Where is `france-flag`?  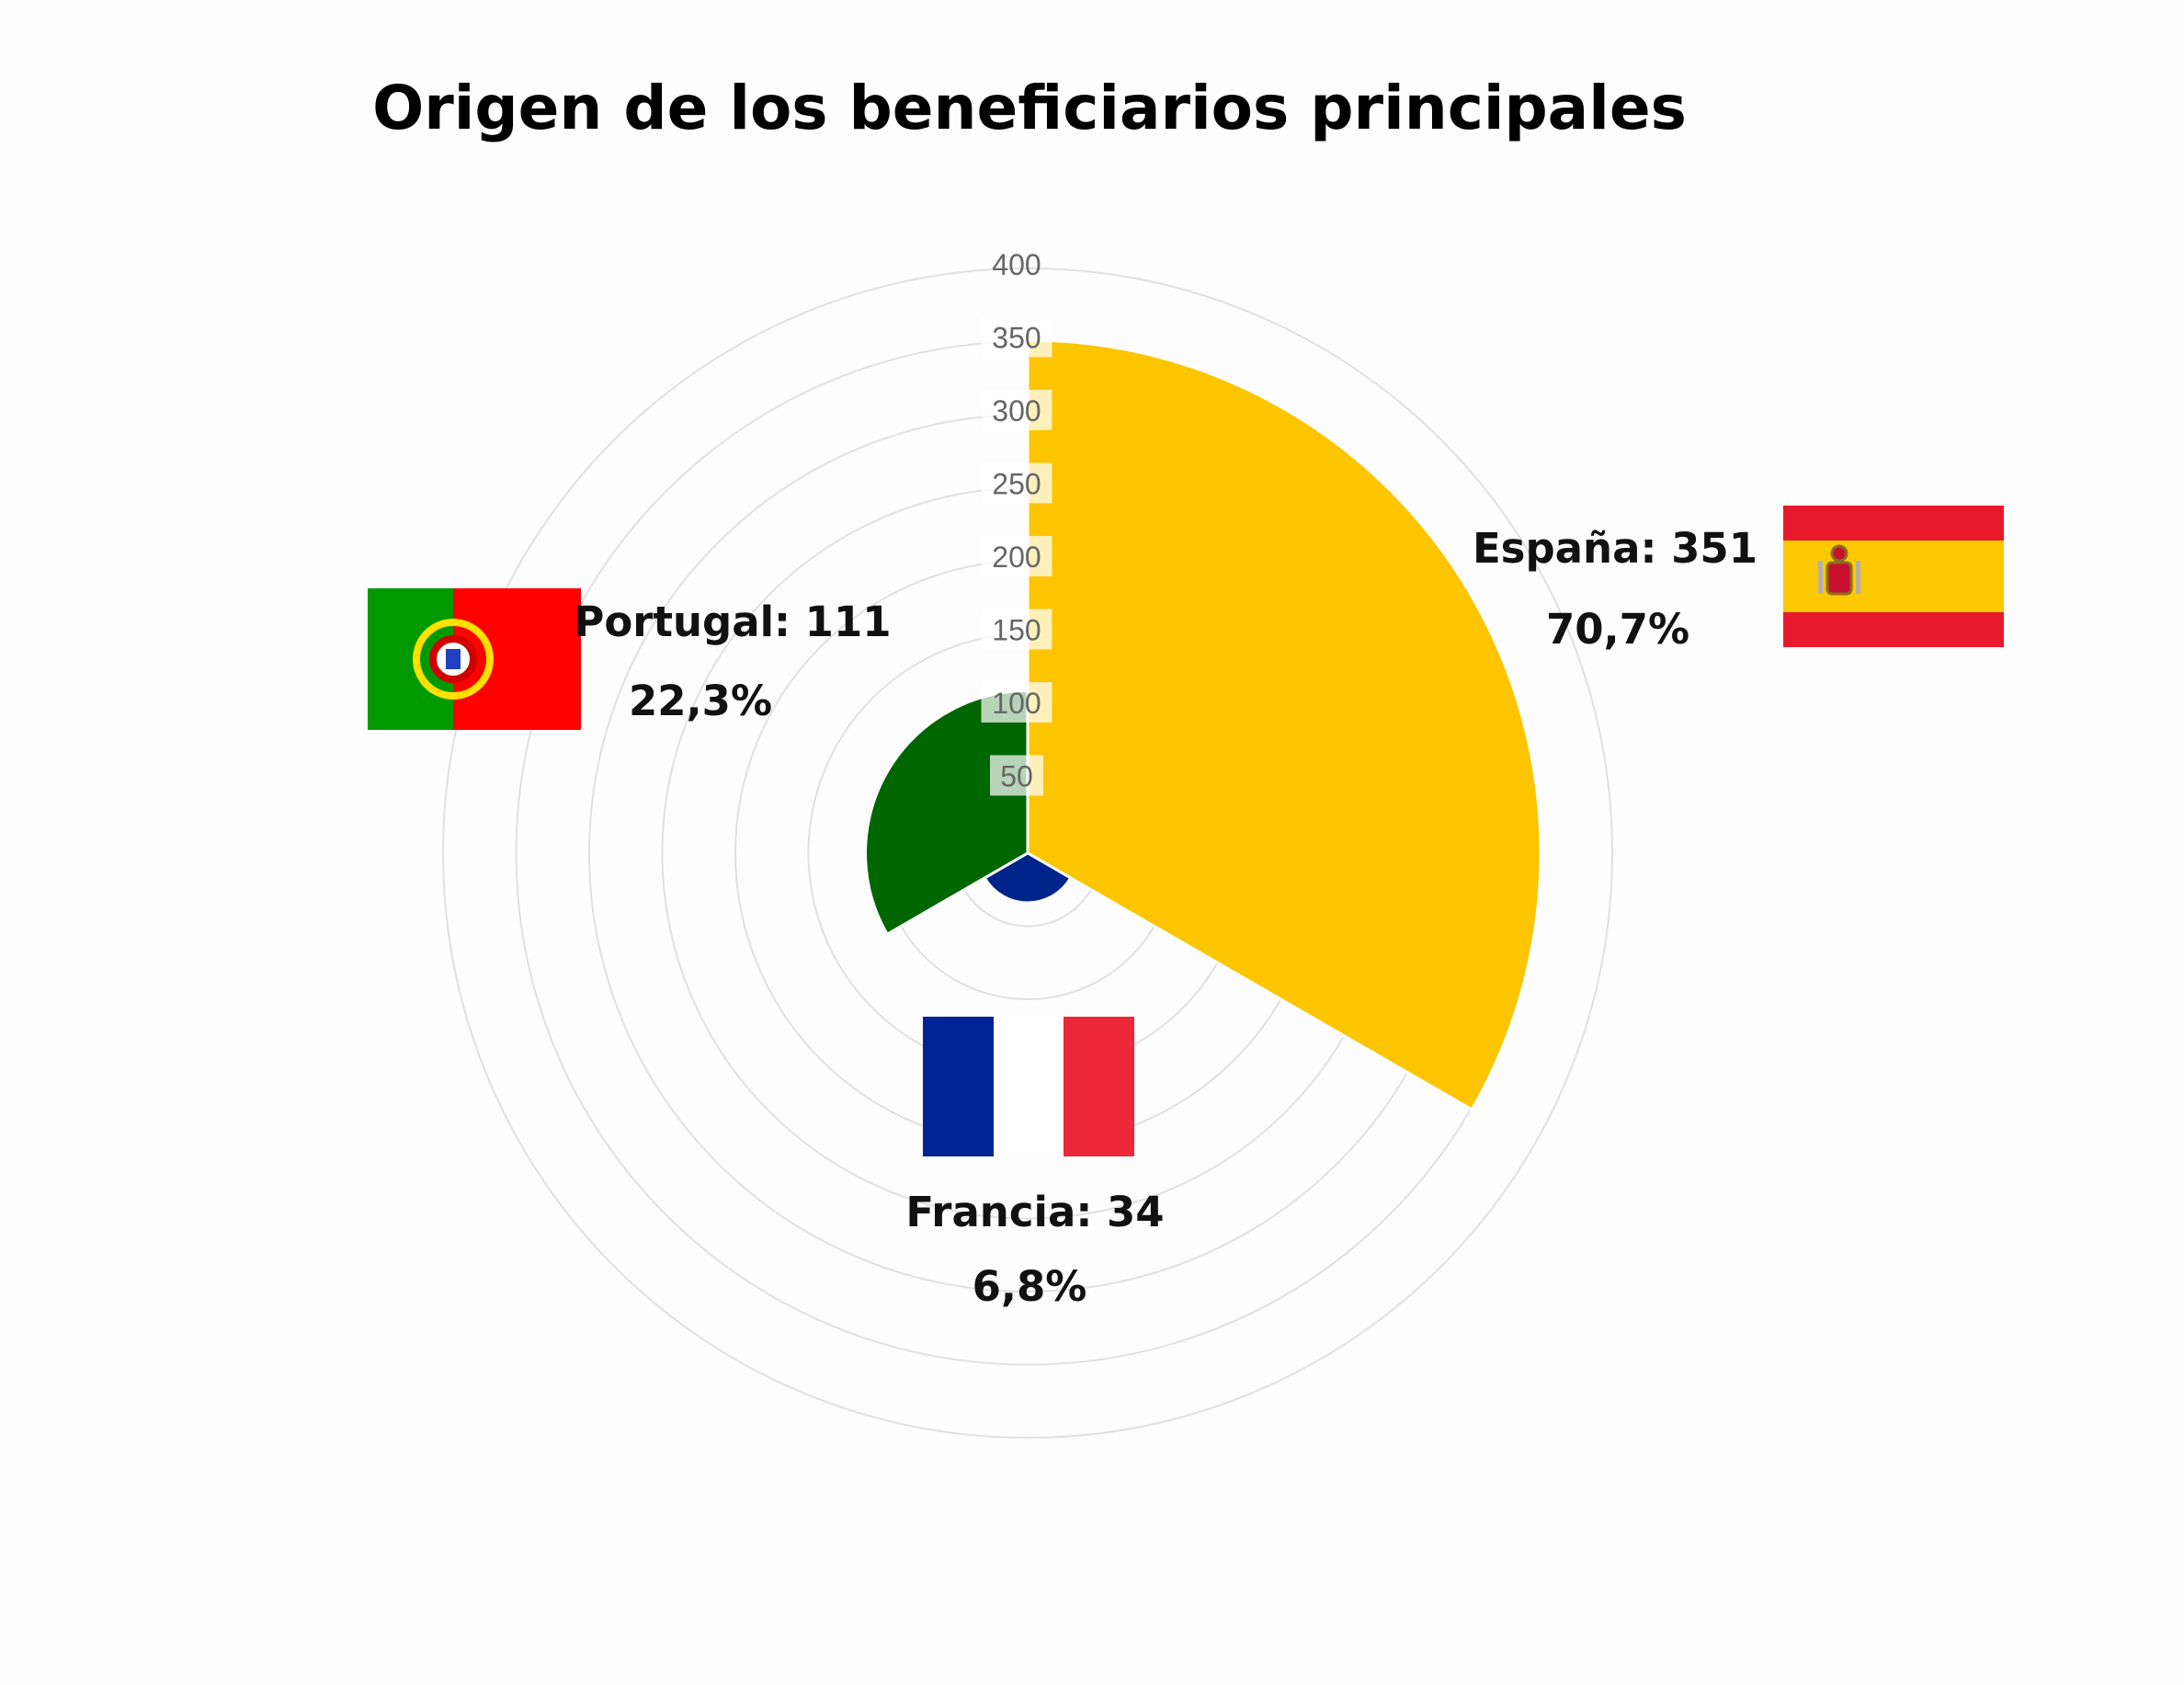 france-flag is located at coordinates (1028, 1087).